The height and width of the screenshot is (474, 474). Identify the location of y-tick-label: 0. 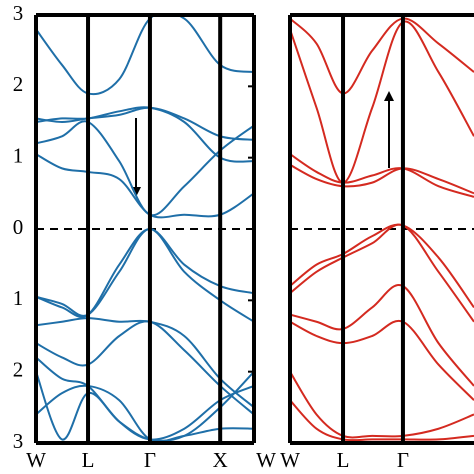
(18, 227).